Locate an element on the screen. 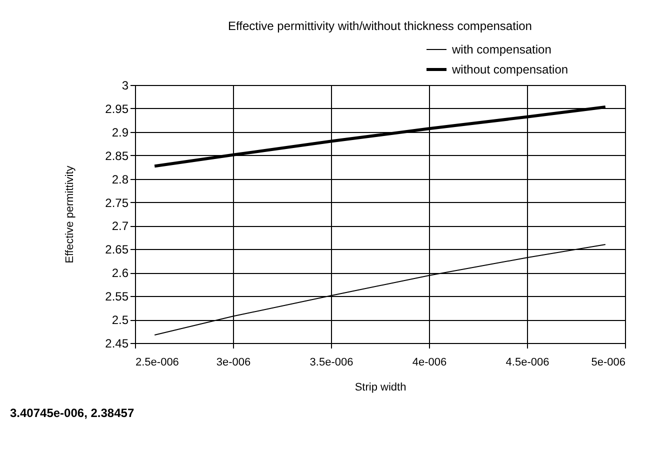 The height and width of the screenshot is (464, 672). y-tick-label: 2.45 is located at coordinates (117, 343).